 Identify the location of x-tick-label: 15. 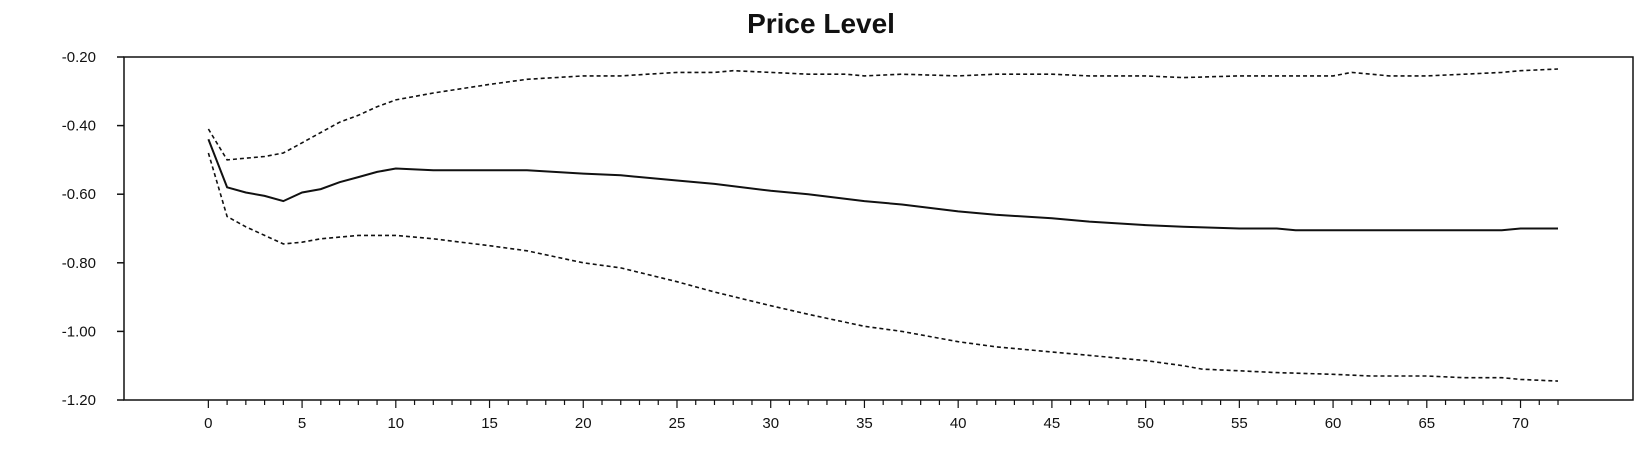
(489, 423).